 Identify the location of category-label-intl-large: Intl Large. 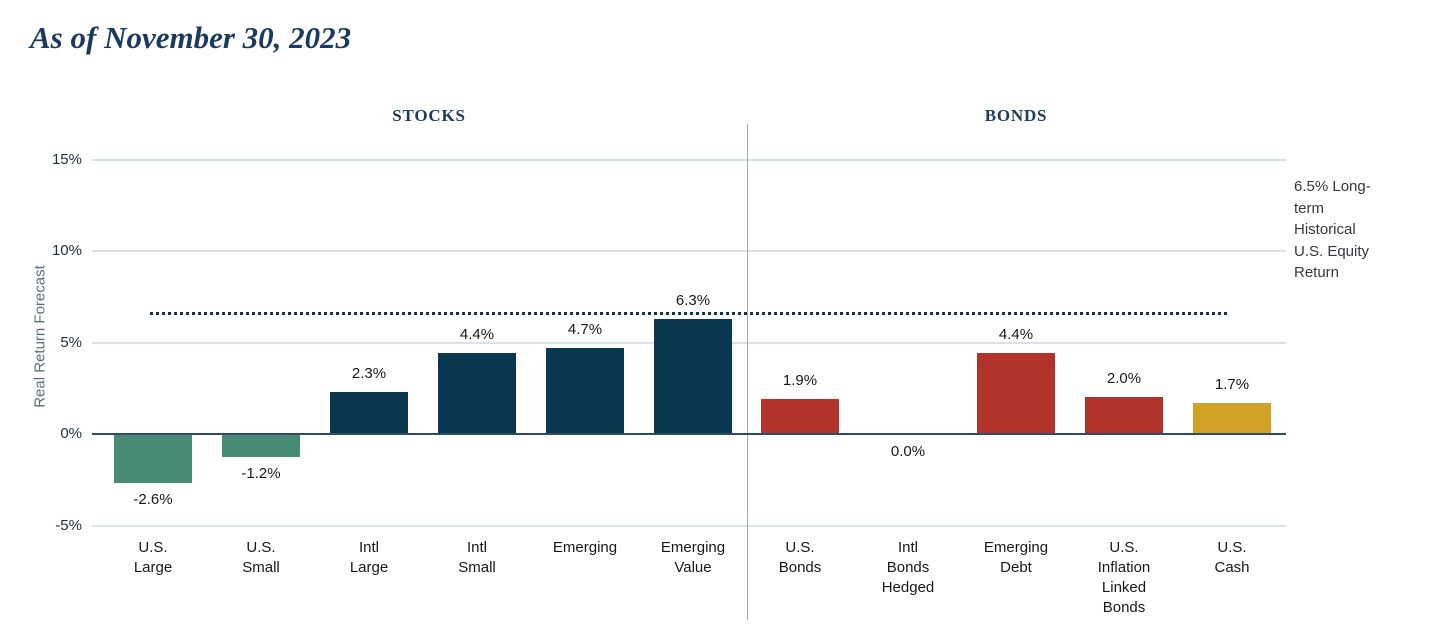
(369, 558).